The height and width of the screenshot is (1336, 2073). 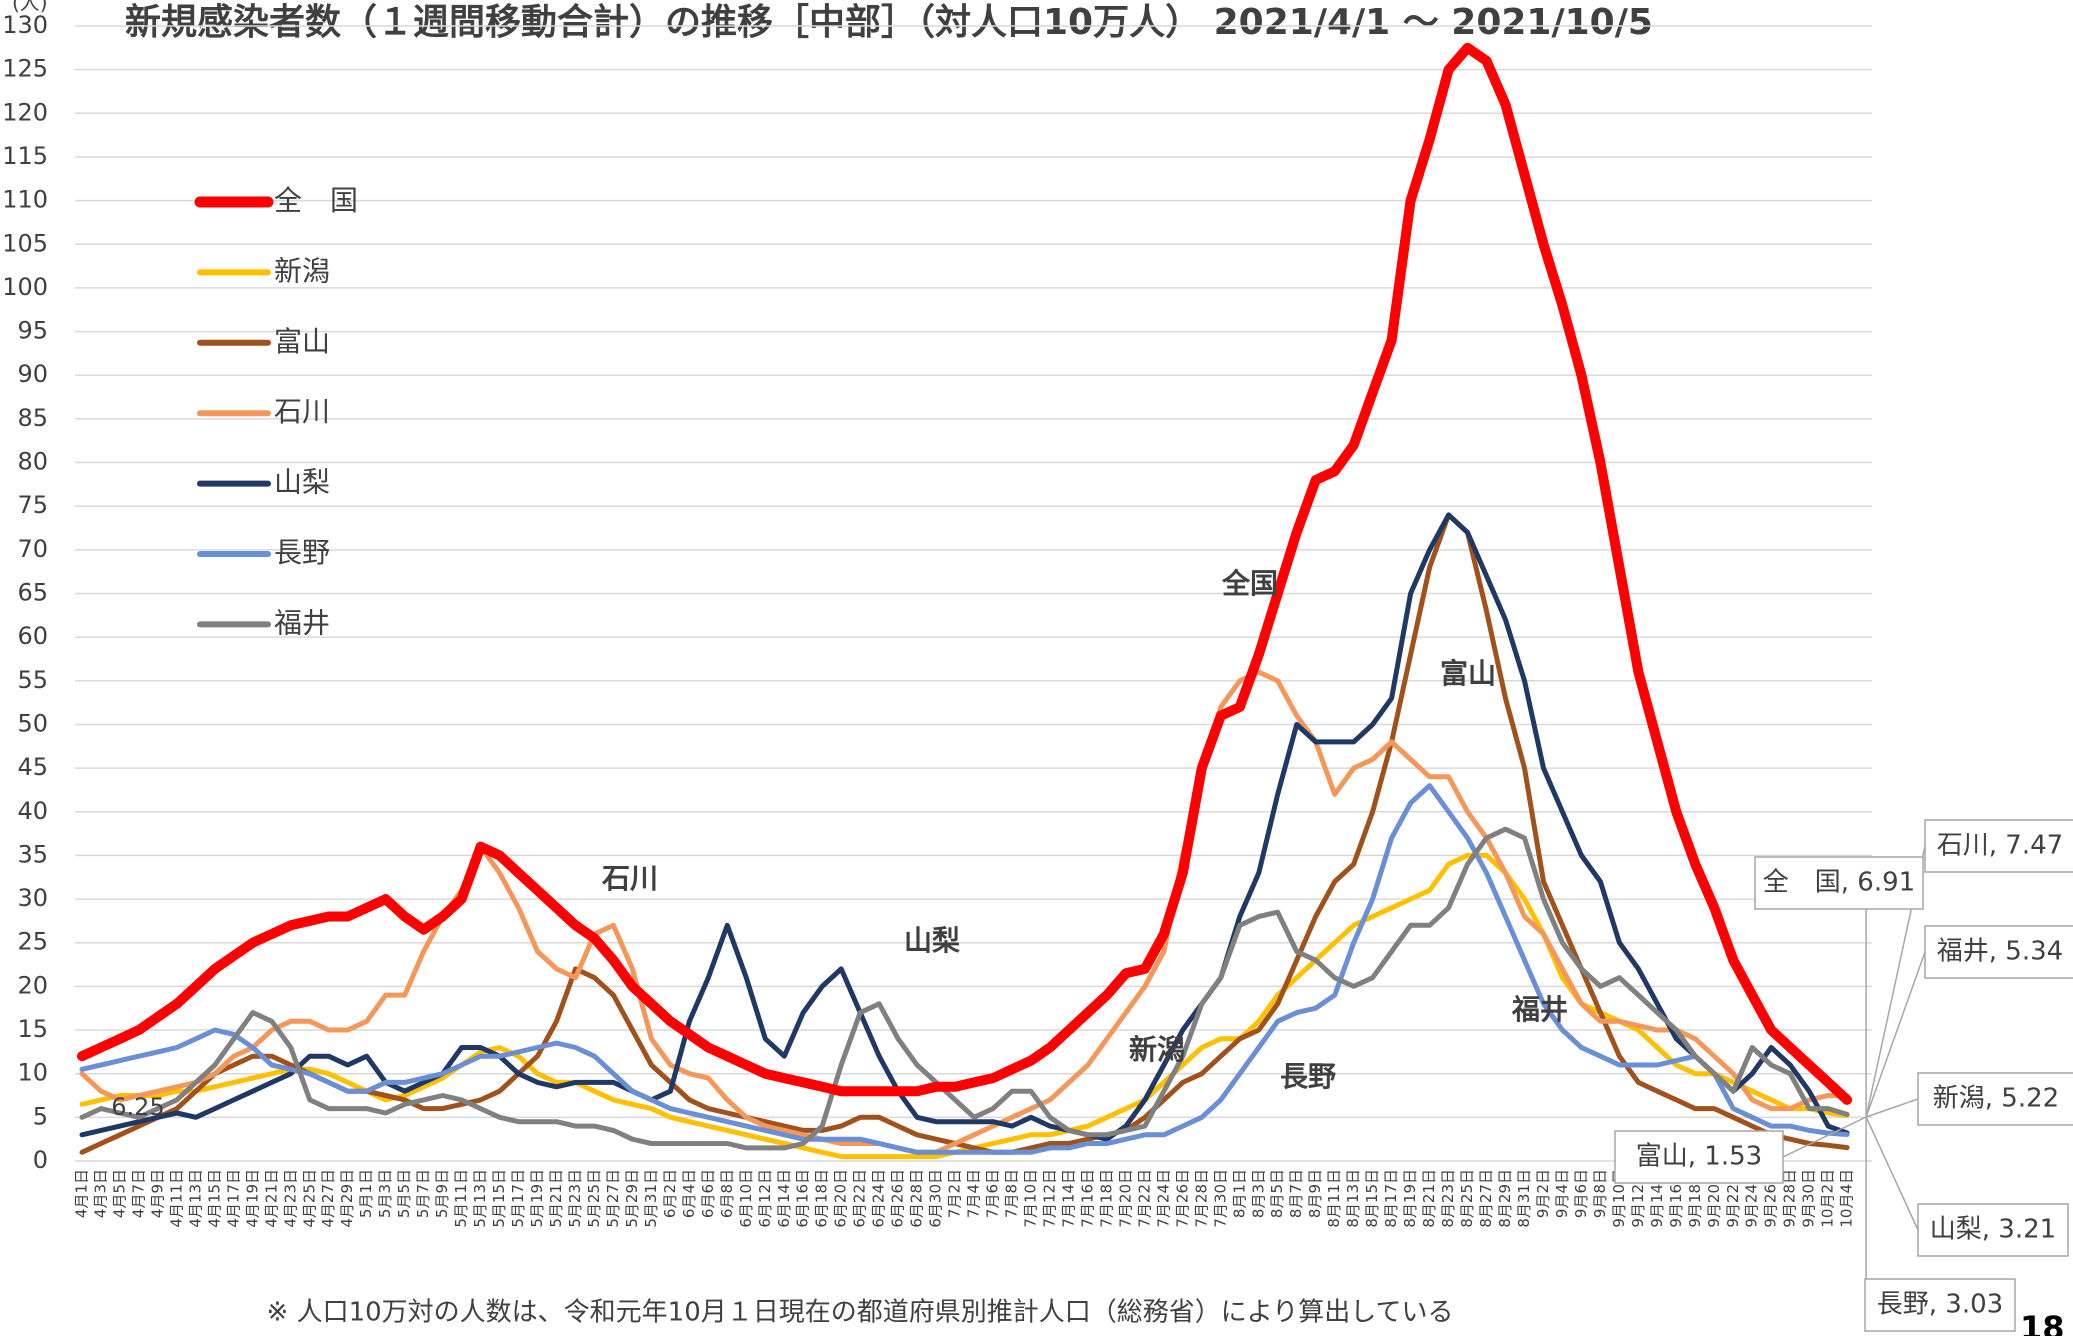 What do you see at coordinates (32, 1073) in the screenshot?
I see `y-tick-label: 10` at bounding box center [32, 1073].